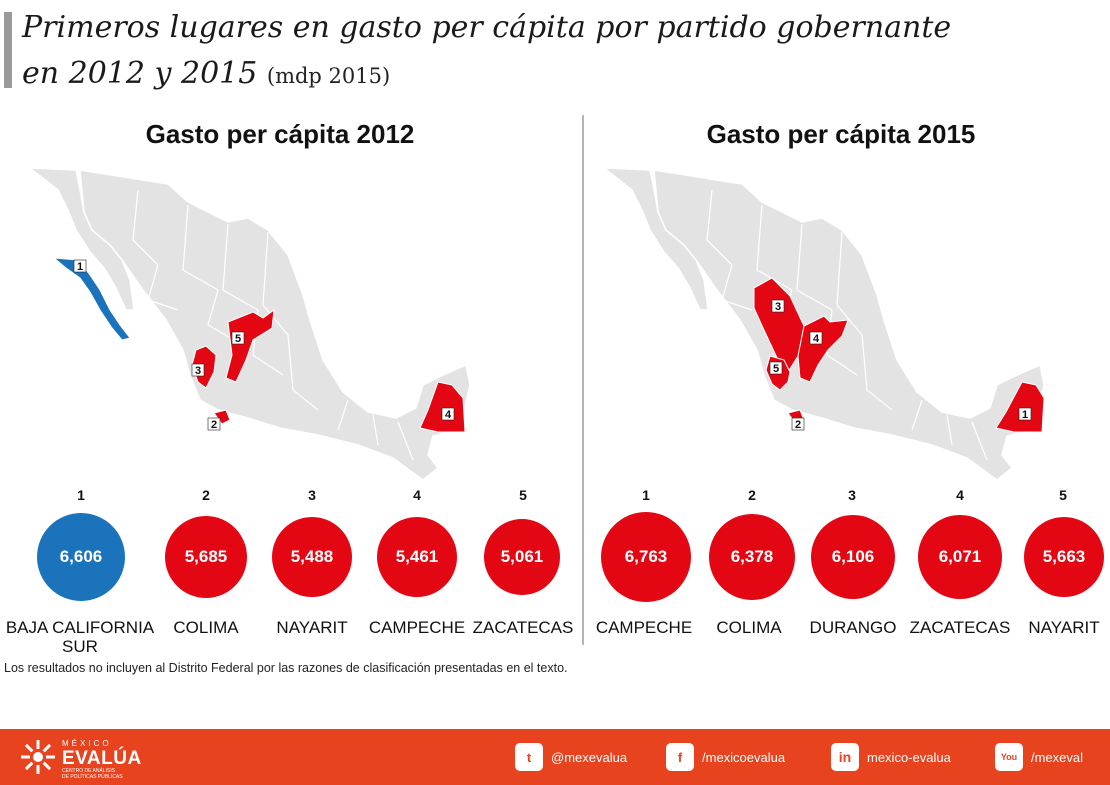 Image resolution: width=1110 pixels, height=785 pixels. What do you see at coordinates (816, 339) in the screenshot?
I see `map-label-2015-4: 4` at bounding box center [816, 339].